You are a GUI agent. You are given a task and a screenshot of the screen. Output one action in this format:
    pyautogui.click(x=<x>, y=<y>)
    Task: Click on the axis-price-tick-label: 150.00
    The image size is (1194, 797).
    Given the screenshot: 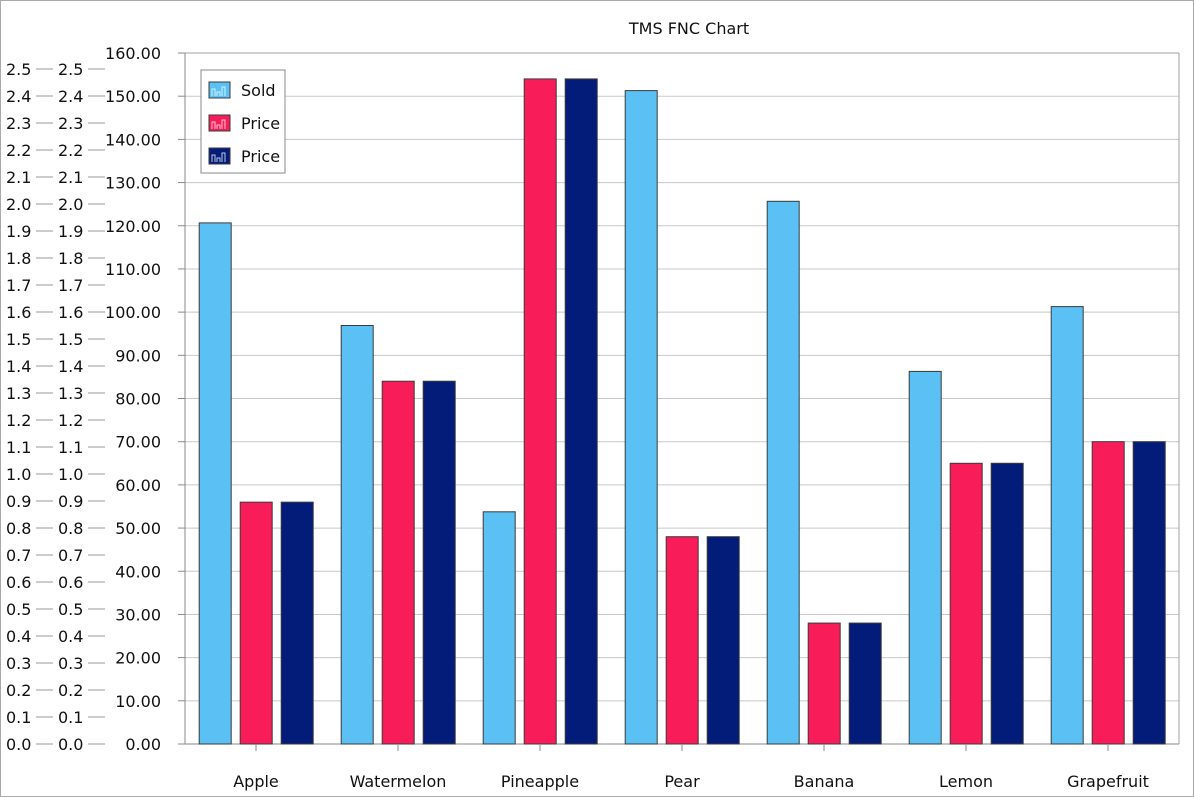 What is the action you would take?
    pyautogui.click(x=133, y=96)
    